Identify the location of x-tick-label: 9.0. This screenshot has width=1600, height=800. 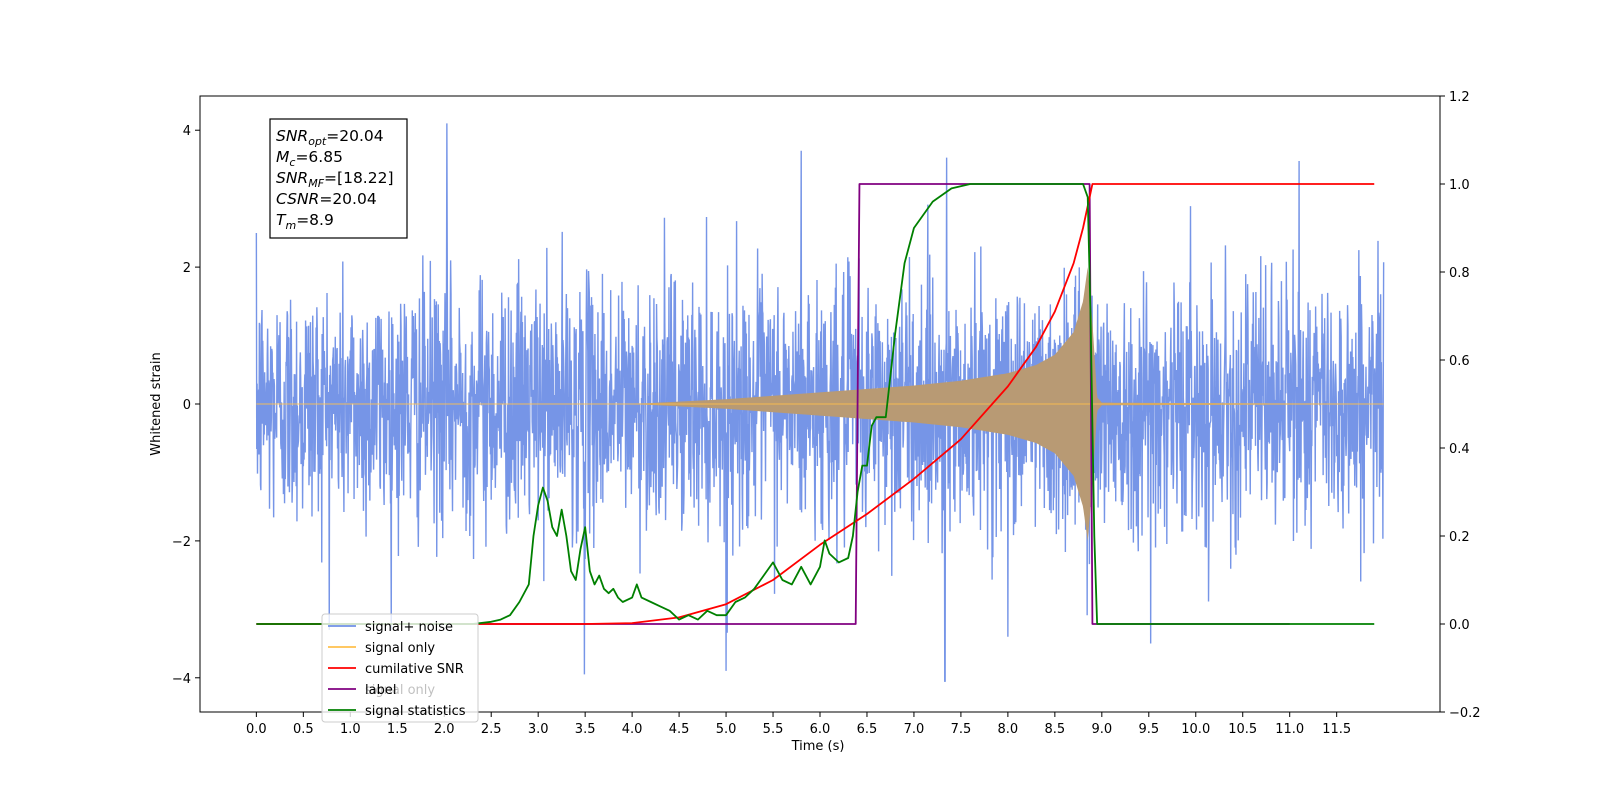
(1101, 729).